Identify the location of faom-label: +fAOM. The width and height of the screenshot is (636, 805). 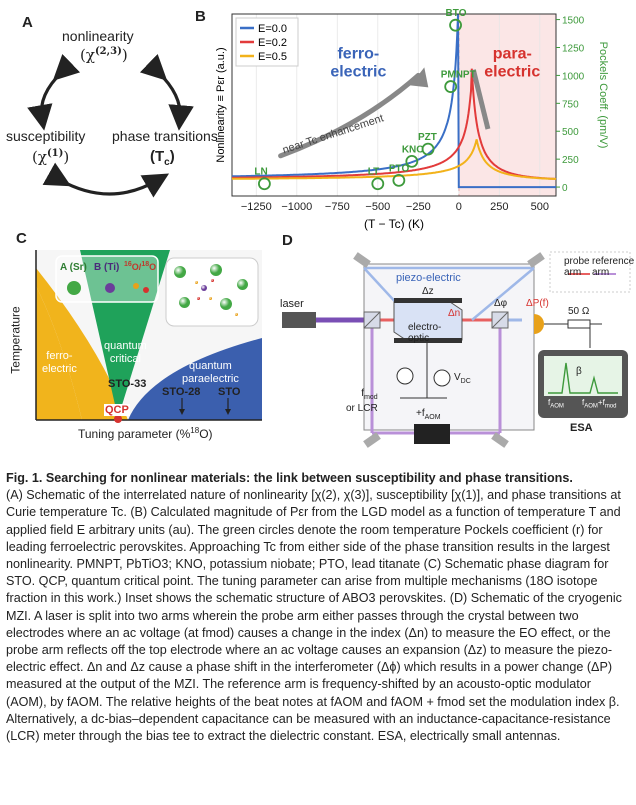
(428, 414).